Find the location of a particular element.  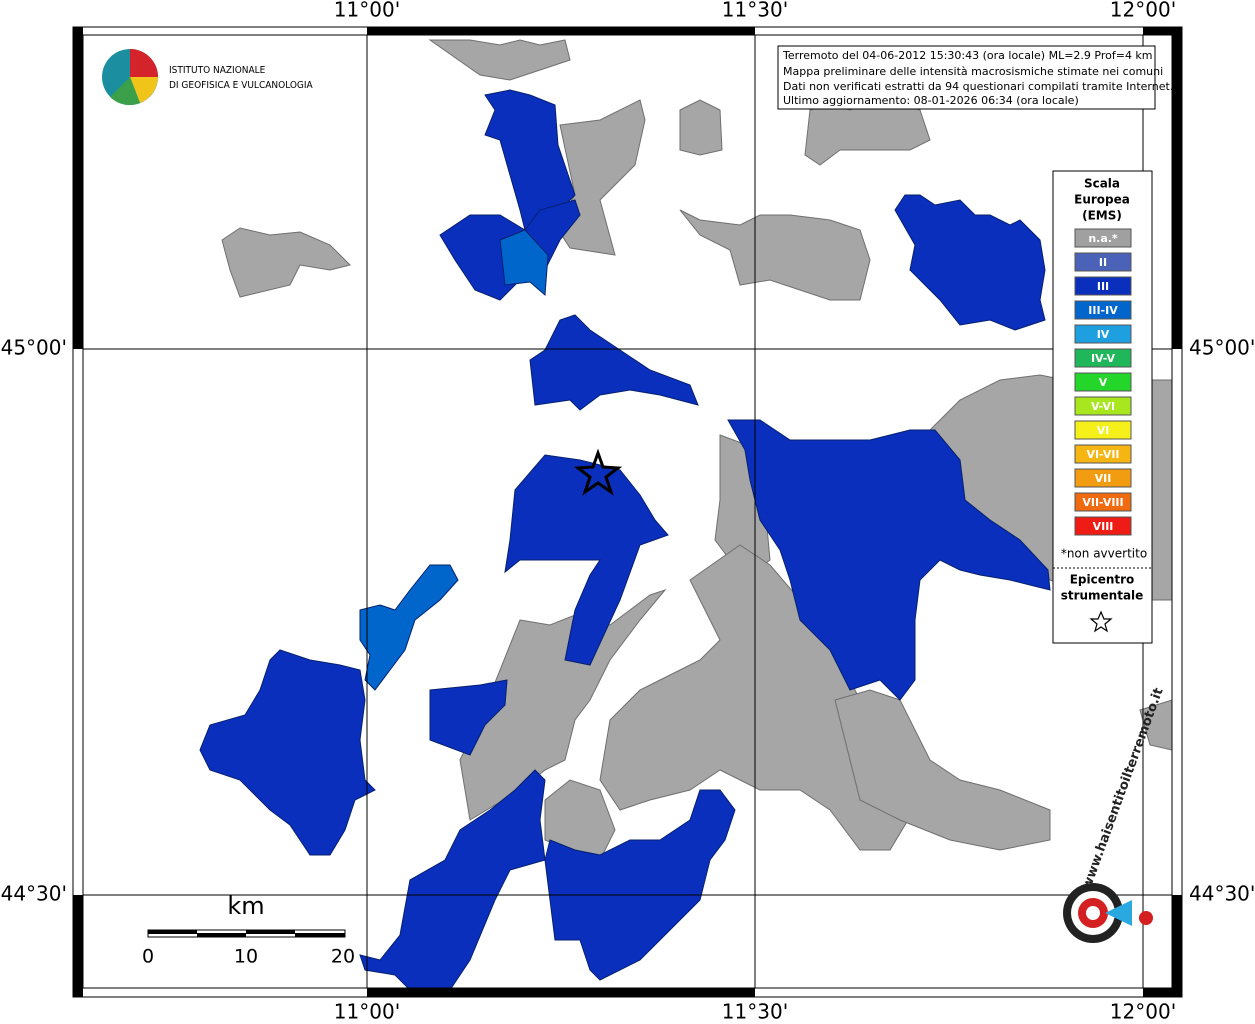

legend-label: VII is located at coordinates (1103, 478).